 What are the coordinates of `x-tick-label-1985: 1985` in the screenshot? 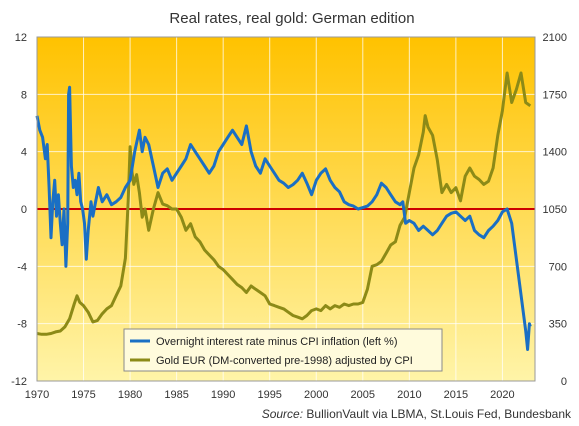 It's located at (176, 395).